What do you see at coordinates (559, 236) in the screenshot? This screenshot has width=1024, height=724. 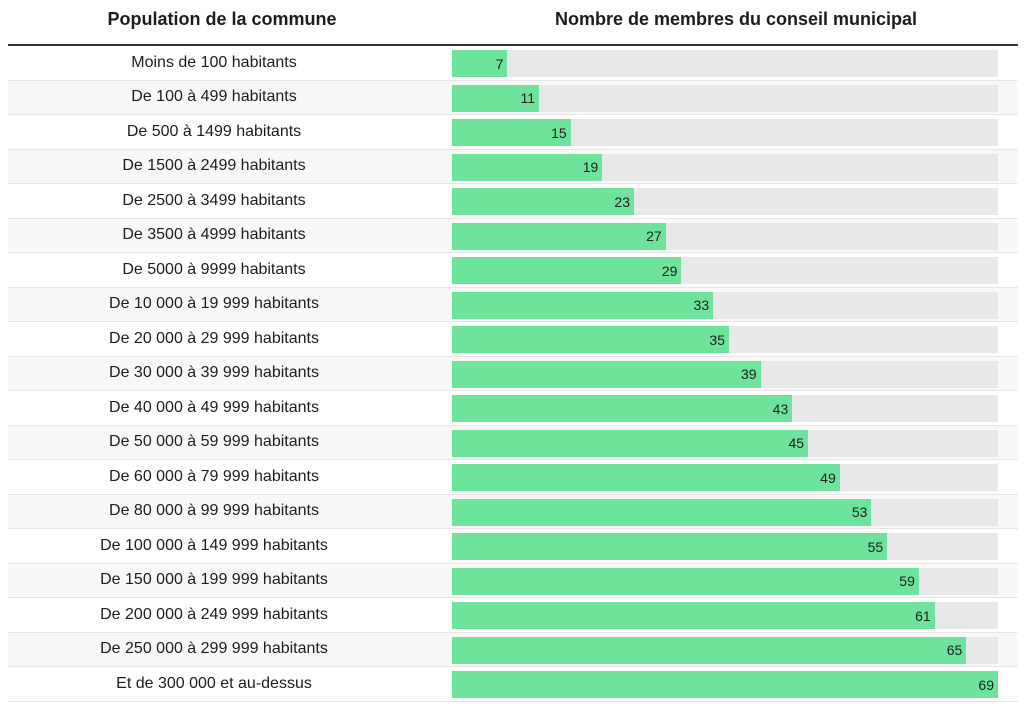 I see `bar: 27` at bounding box center [559, 236].